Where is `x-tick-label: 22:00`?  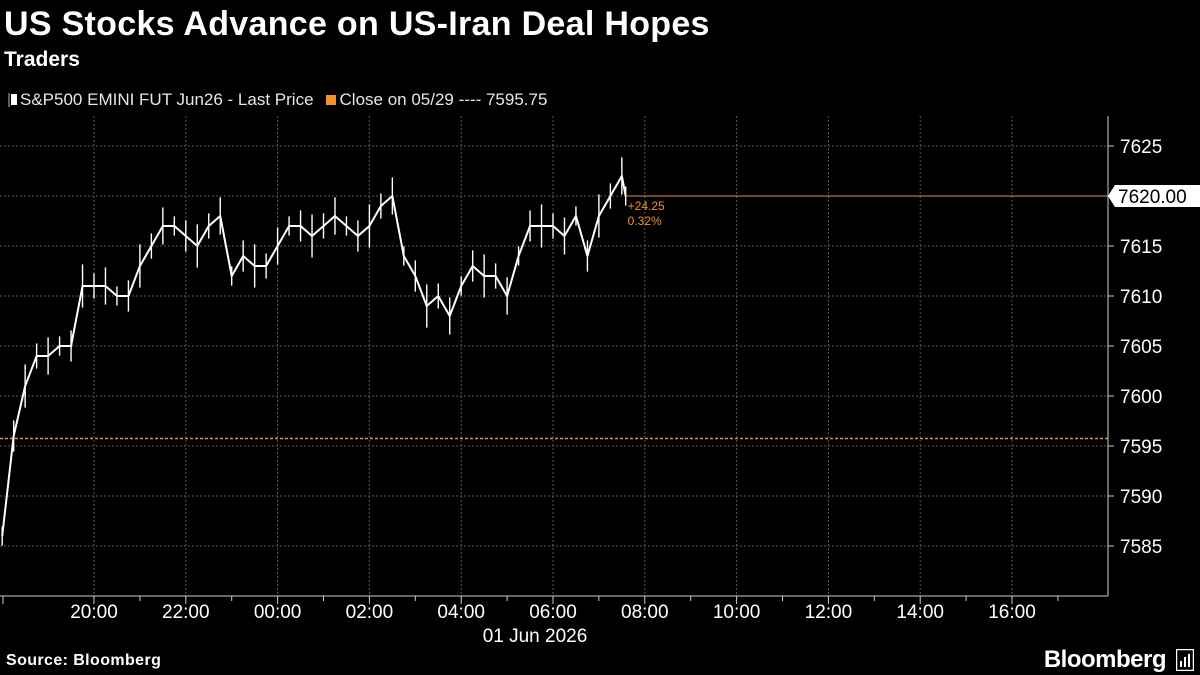
x-tick-label: 22:00 is located at coordinates (186, 612).